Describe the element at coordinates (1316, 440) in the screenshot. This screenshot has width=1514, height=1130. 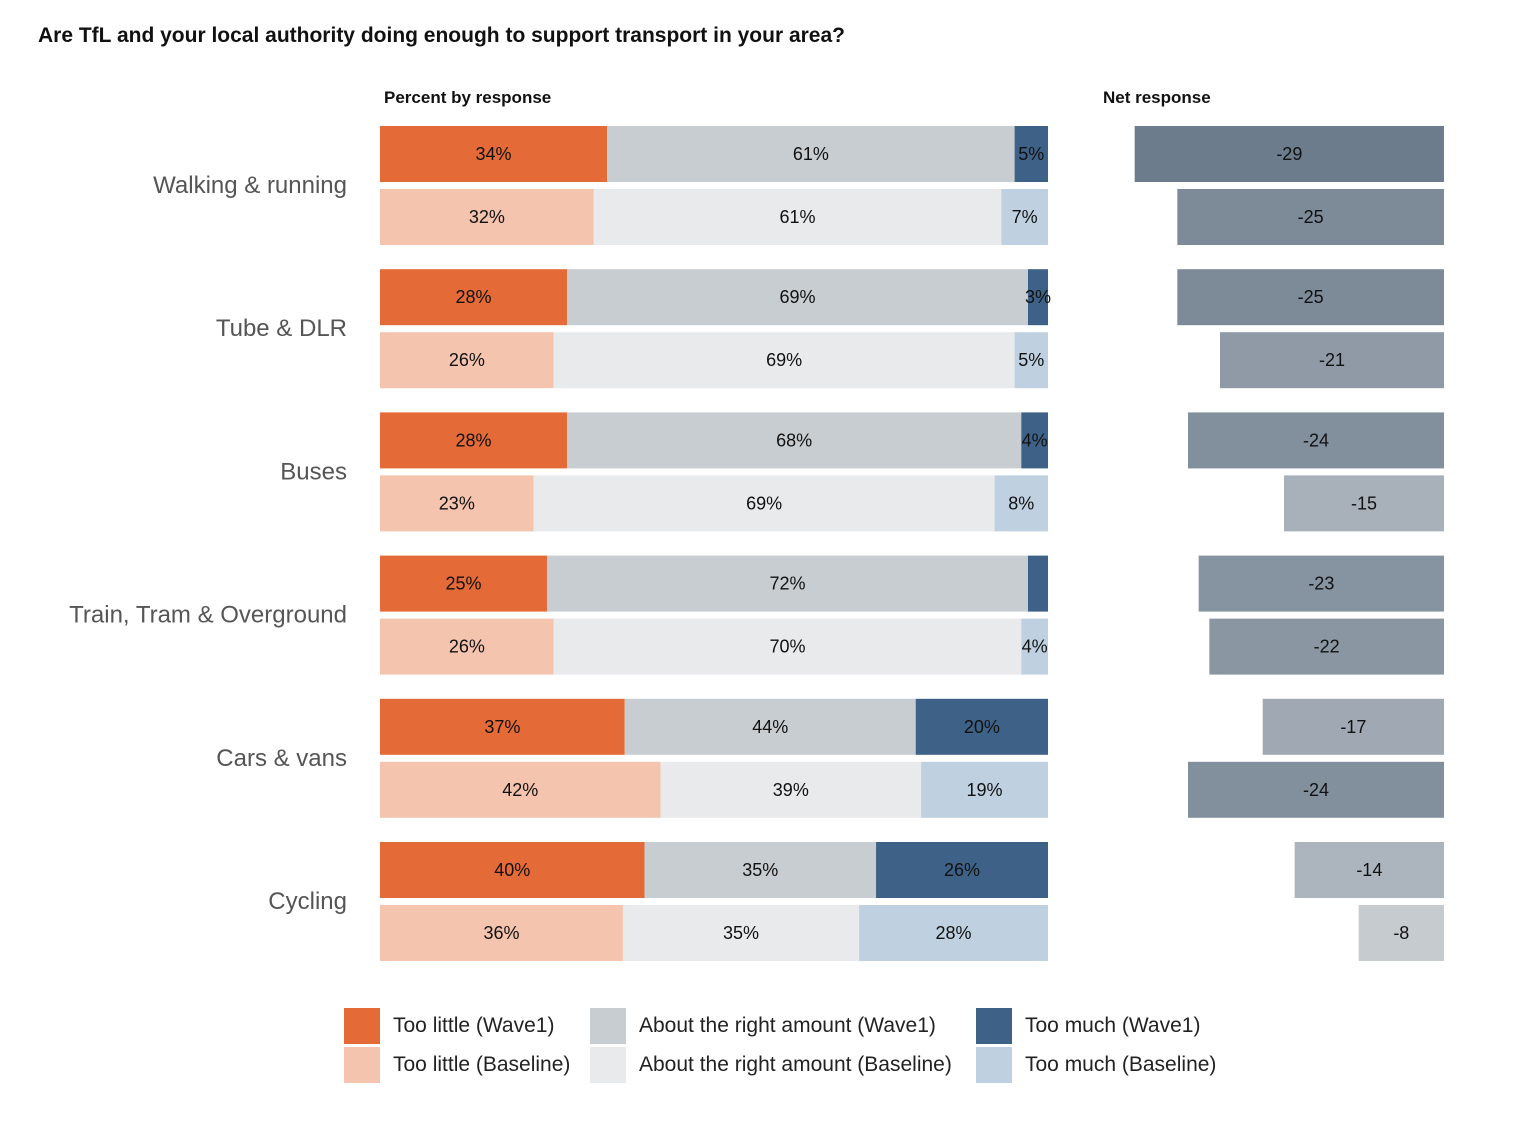
I see `net-response-label: -24` at that location.